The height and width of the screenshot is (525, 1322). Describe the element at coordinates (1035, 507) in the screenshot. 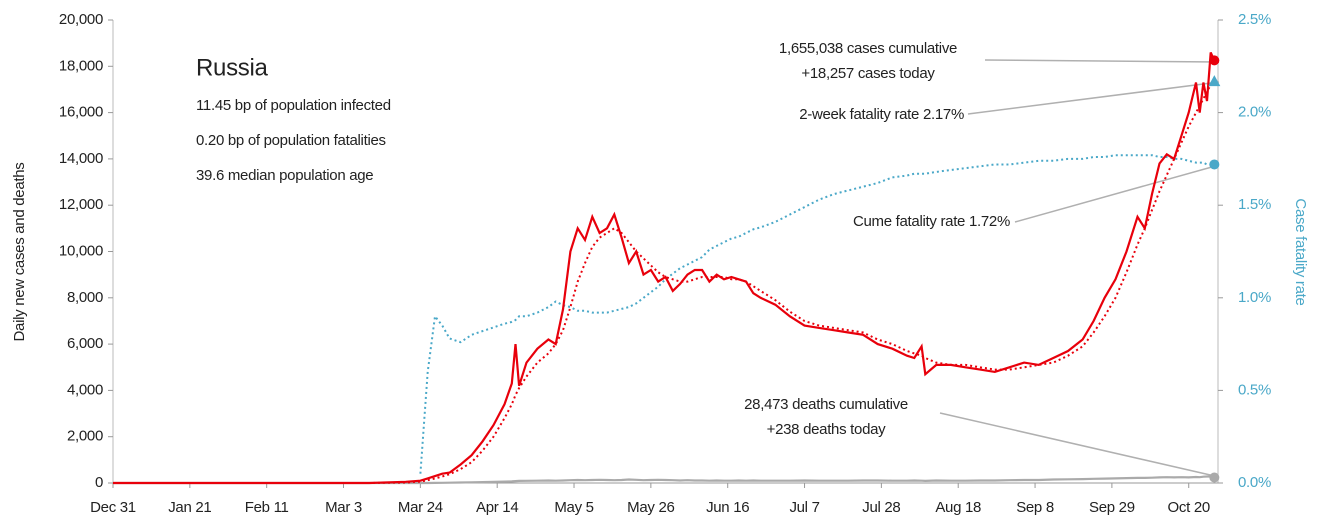

I see `x-tick-label: Sep 8` at that location.